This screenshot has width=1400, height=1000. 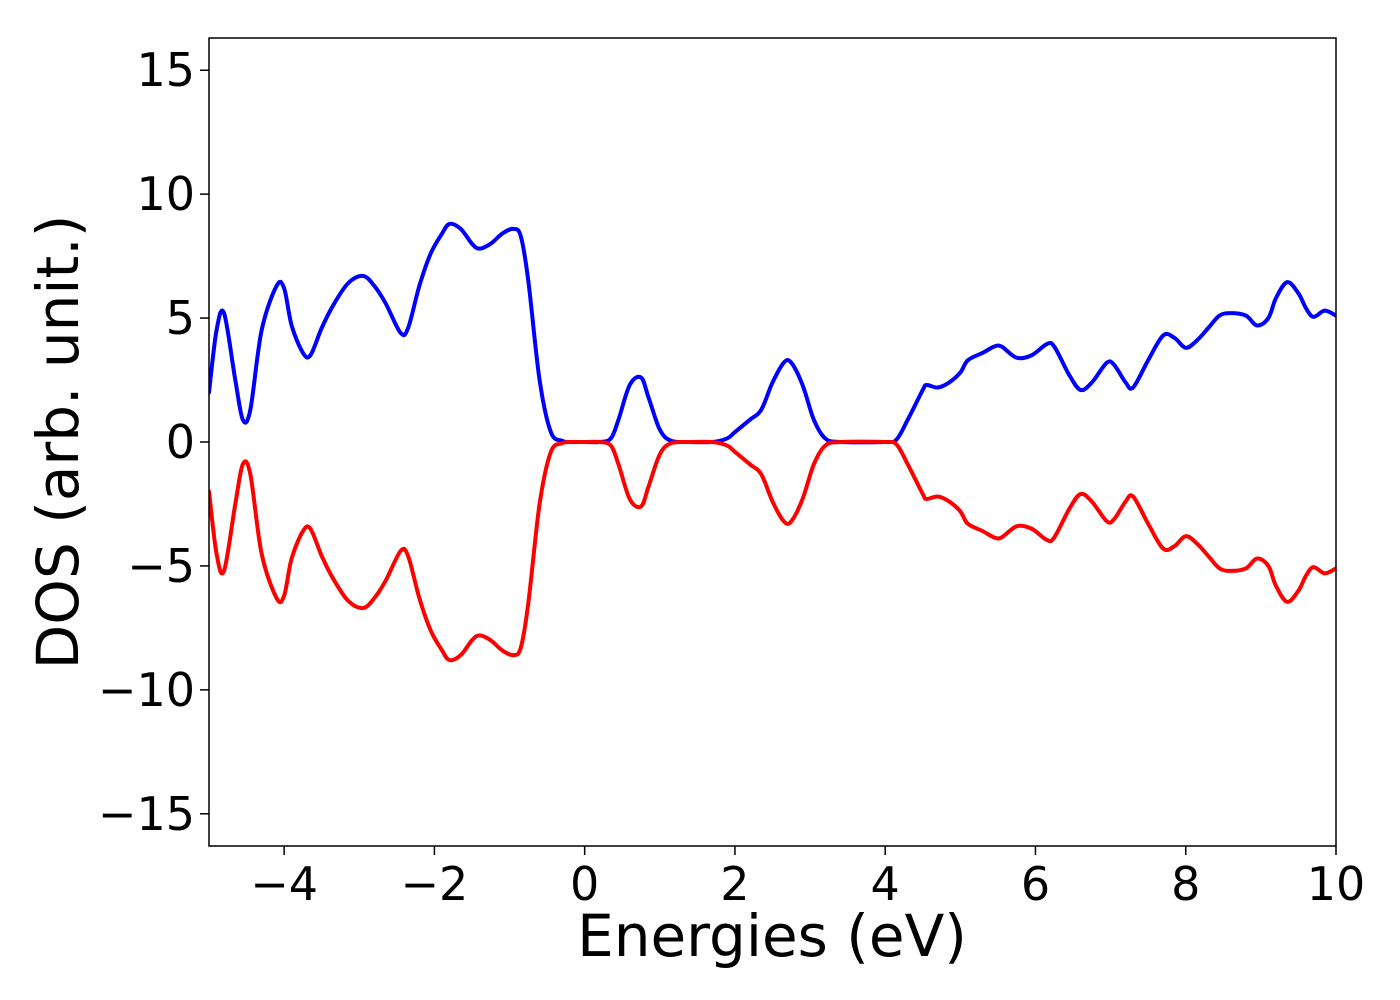 I want to click on x-tick-label: 0, so click(x=584, y=884).